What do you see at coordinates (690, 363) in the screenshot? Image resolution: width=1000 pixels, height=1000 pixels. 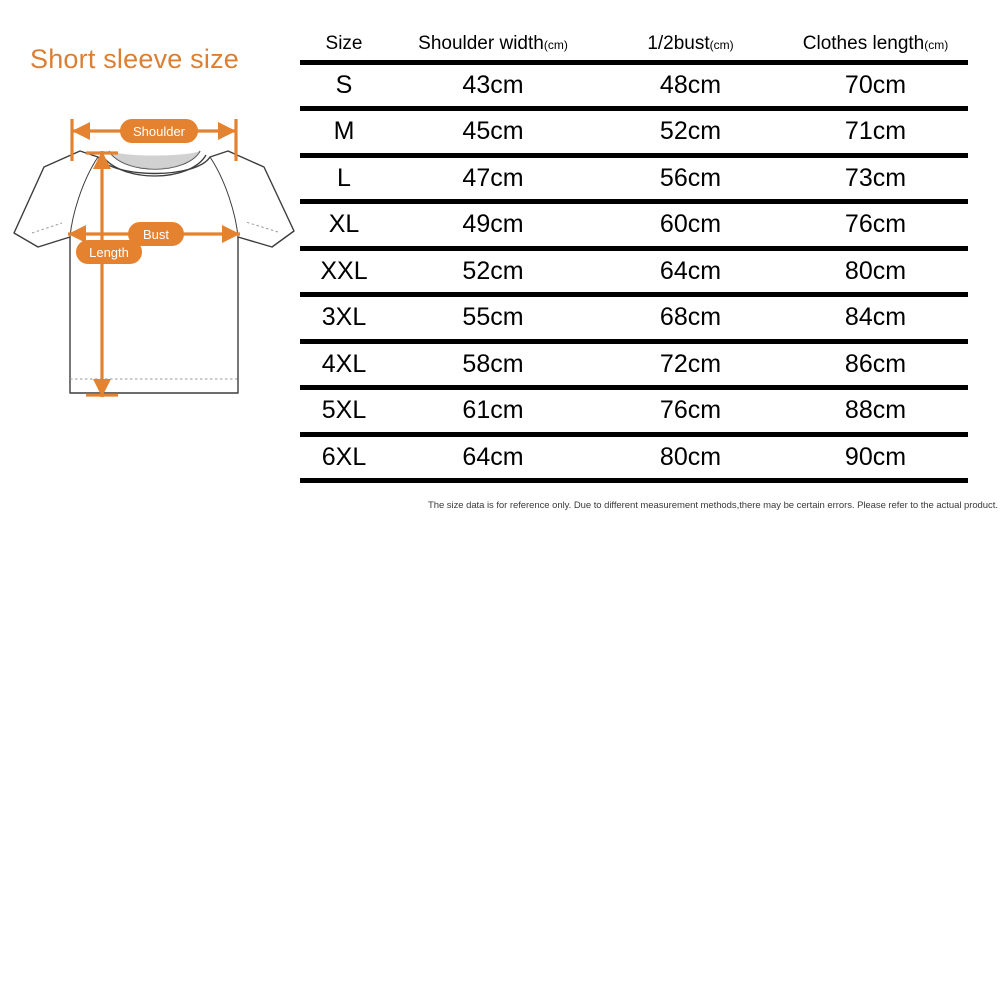 I see `cell-half-bust: 72cm` at bounding box center [690, 363].